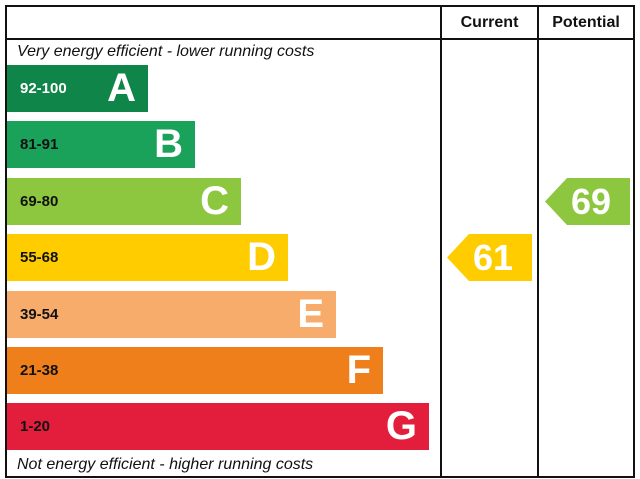  What do you see at coordinates (124, 201) in the screenshot?
I see `band-c: 69-80 C` at bounding box center [124, 201].